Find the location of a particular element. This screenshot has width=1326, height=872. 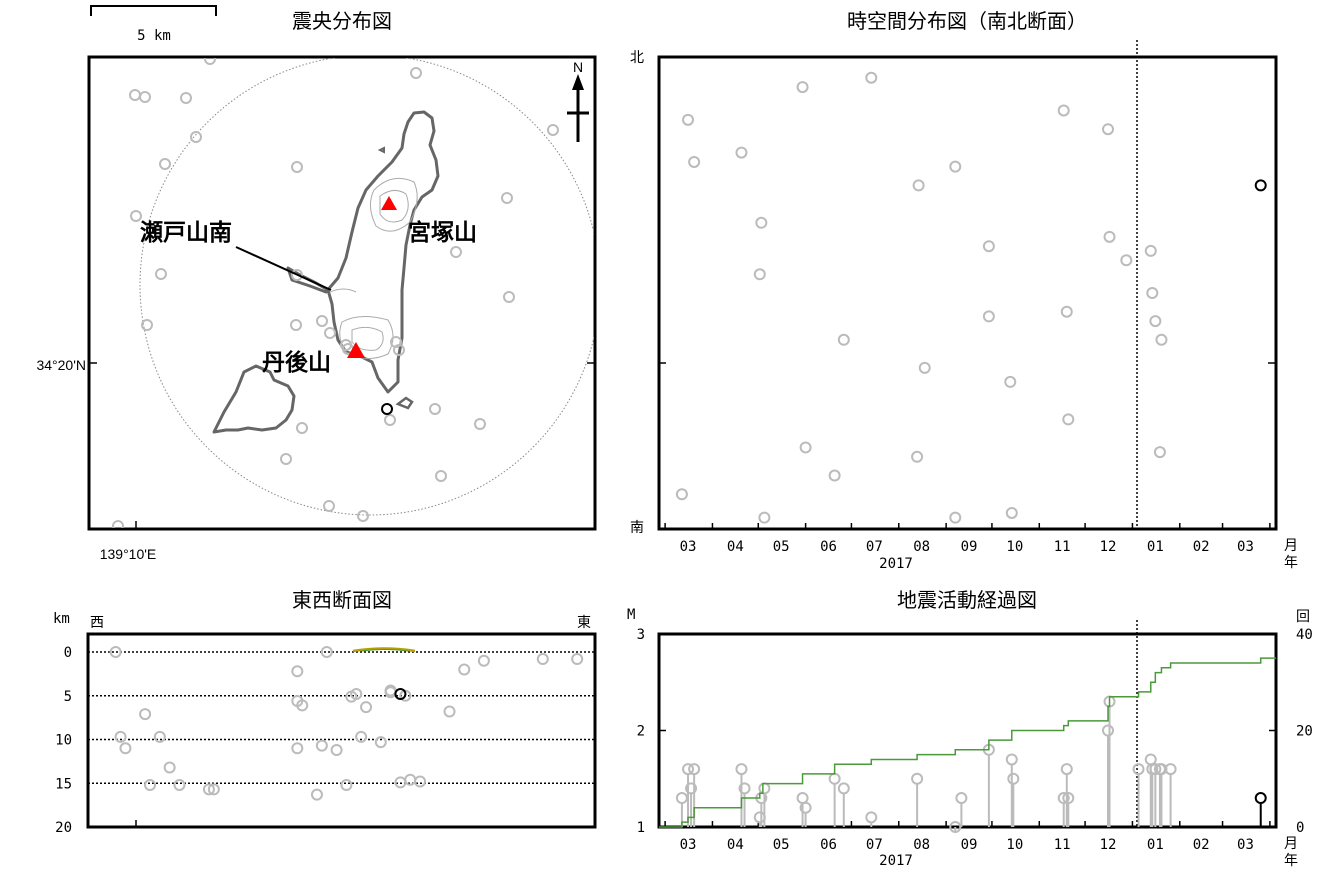

depth-tick-label: 0 is located at coordinates (68, 653).